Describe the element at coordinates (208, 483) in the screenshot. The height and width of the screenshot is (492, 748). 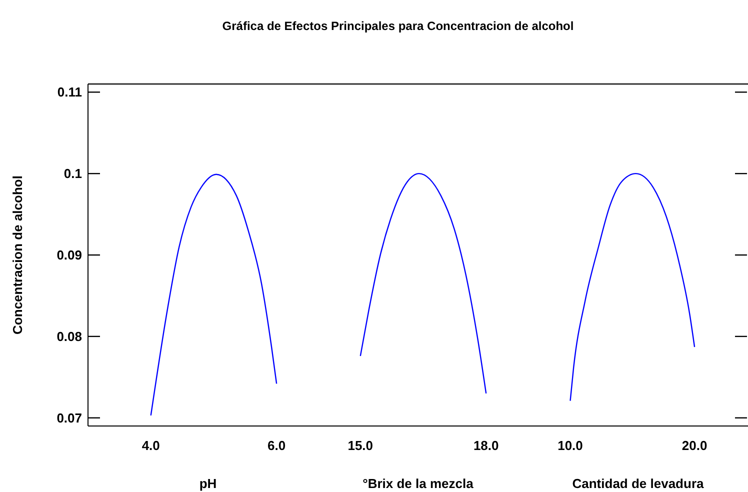
I see `x-axis-title: pH` at that location.